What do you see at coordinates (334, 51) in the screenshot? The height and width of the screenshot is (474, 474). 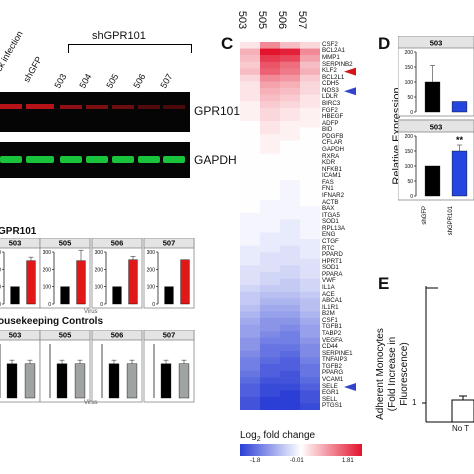 I see `heatmap-row-label: BCL2A1` at bounding box center [334, 51].